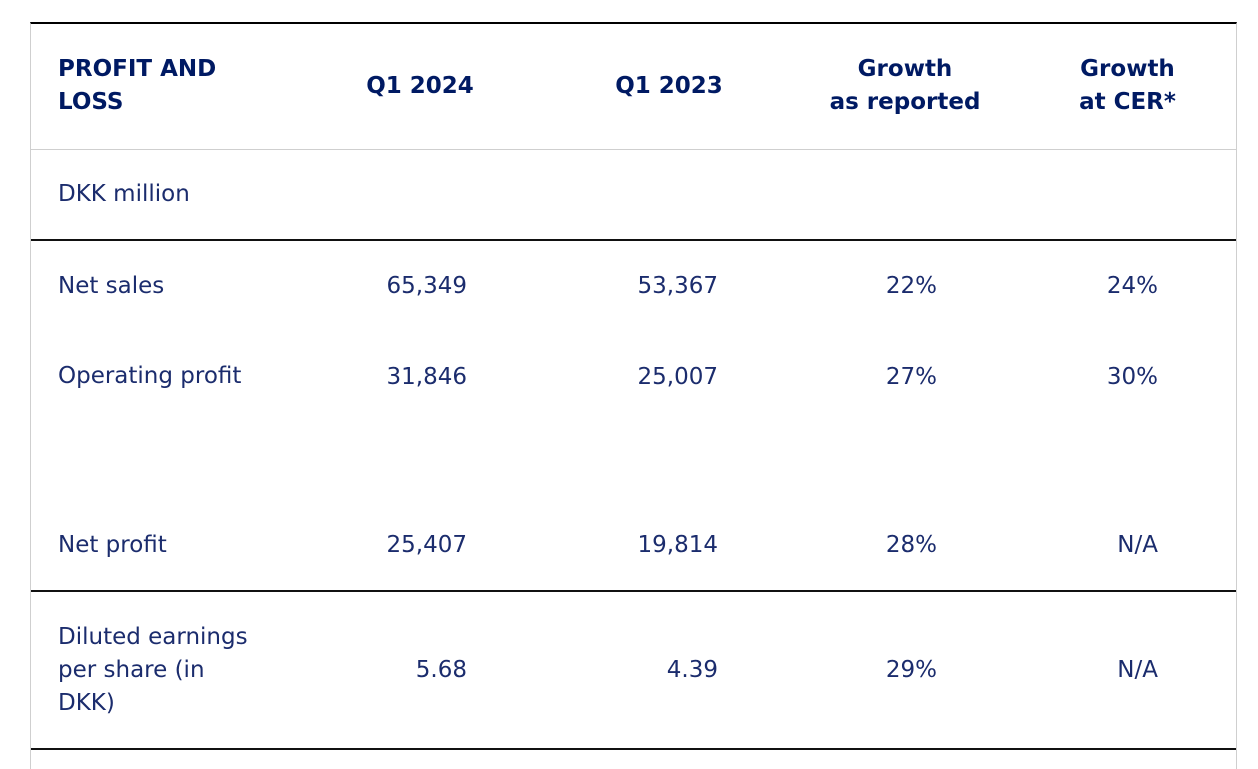  Describe the element at coordinates (633, 376) in the screenshot. I see `table-row-operating-profit: Operating profit 31,846 25,007 27% 30%` at that location.